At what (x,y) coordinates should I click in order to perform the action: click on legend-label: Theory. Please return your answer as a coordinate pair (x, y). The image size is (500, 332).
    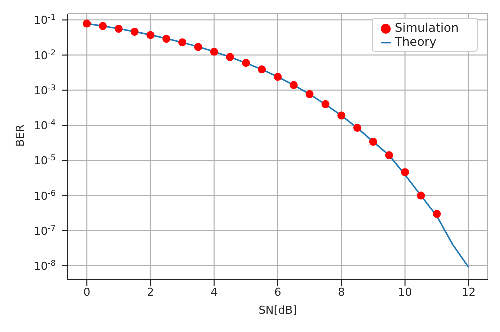
    Looking at the image, I should click on (416, 42).